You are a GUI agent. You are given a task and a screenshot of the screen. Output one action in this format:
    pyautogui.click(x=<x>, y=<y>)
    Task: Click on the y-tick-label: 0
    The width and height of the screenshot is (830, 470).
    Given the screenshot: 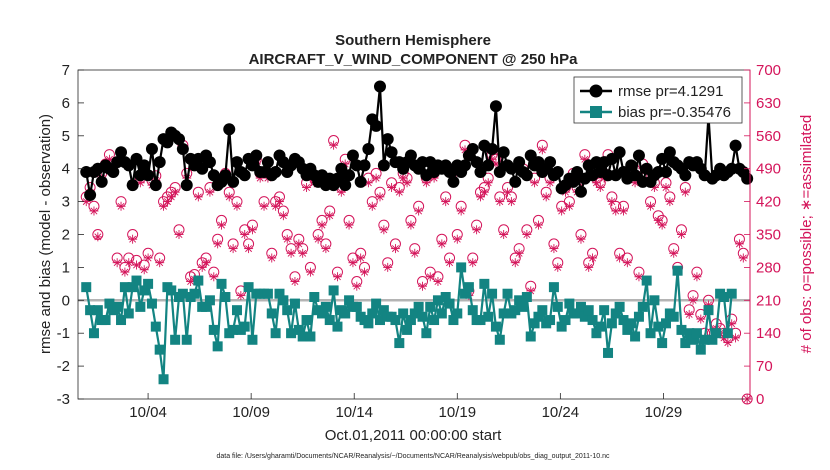 What is the action you would take?
    pyautogui.click(x=66, y=300)
    